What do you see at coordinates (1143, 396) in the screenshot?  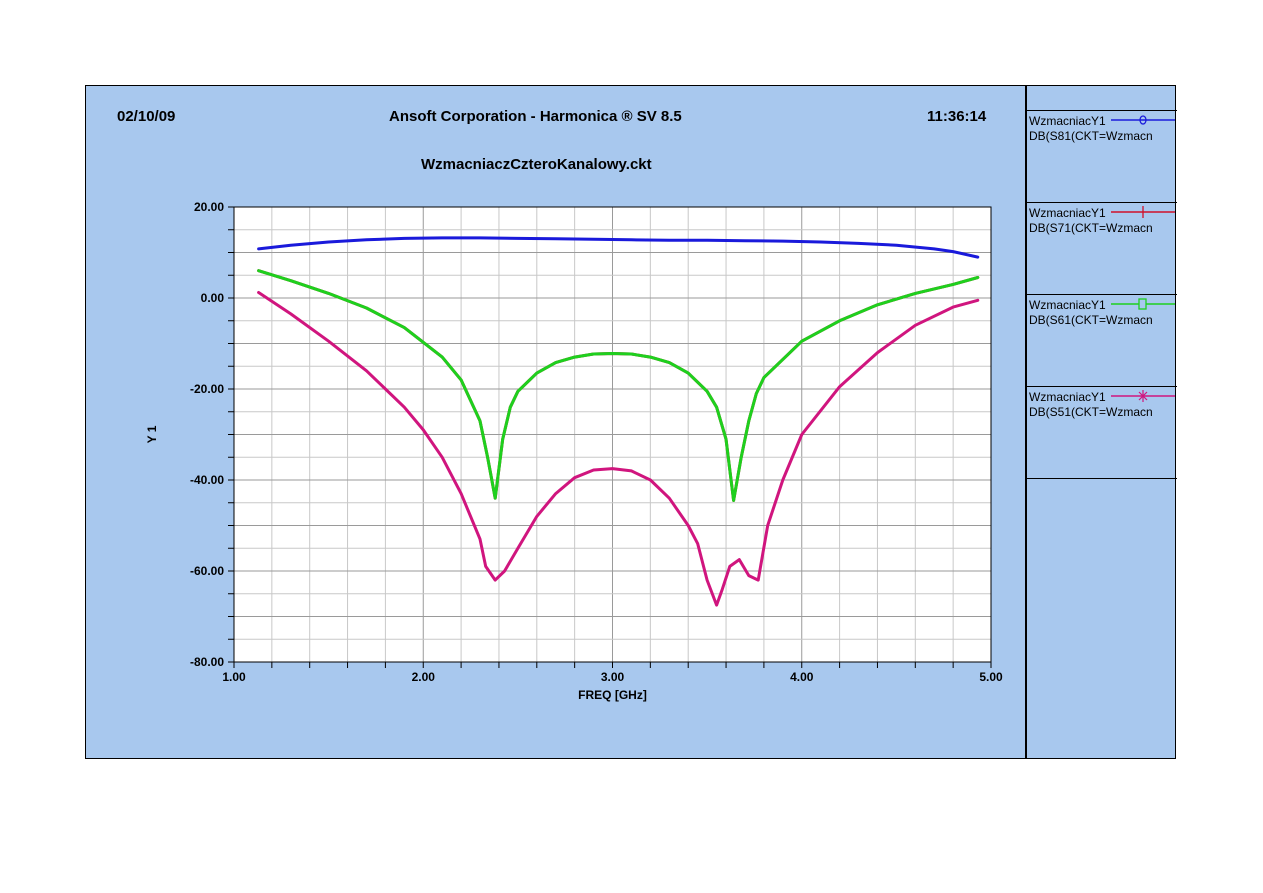 I see `asterisk-icon` at bounding box center [1143, 396].